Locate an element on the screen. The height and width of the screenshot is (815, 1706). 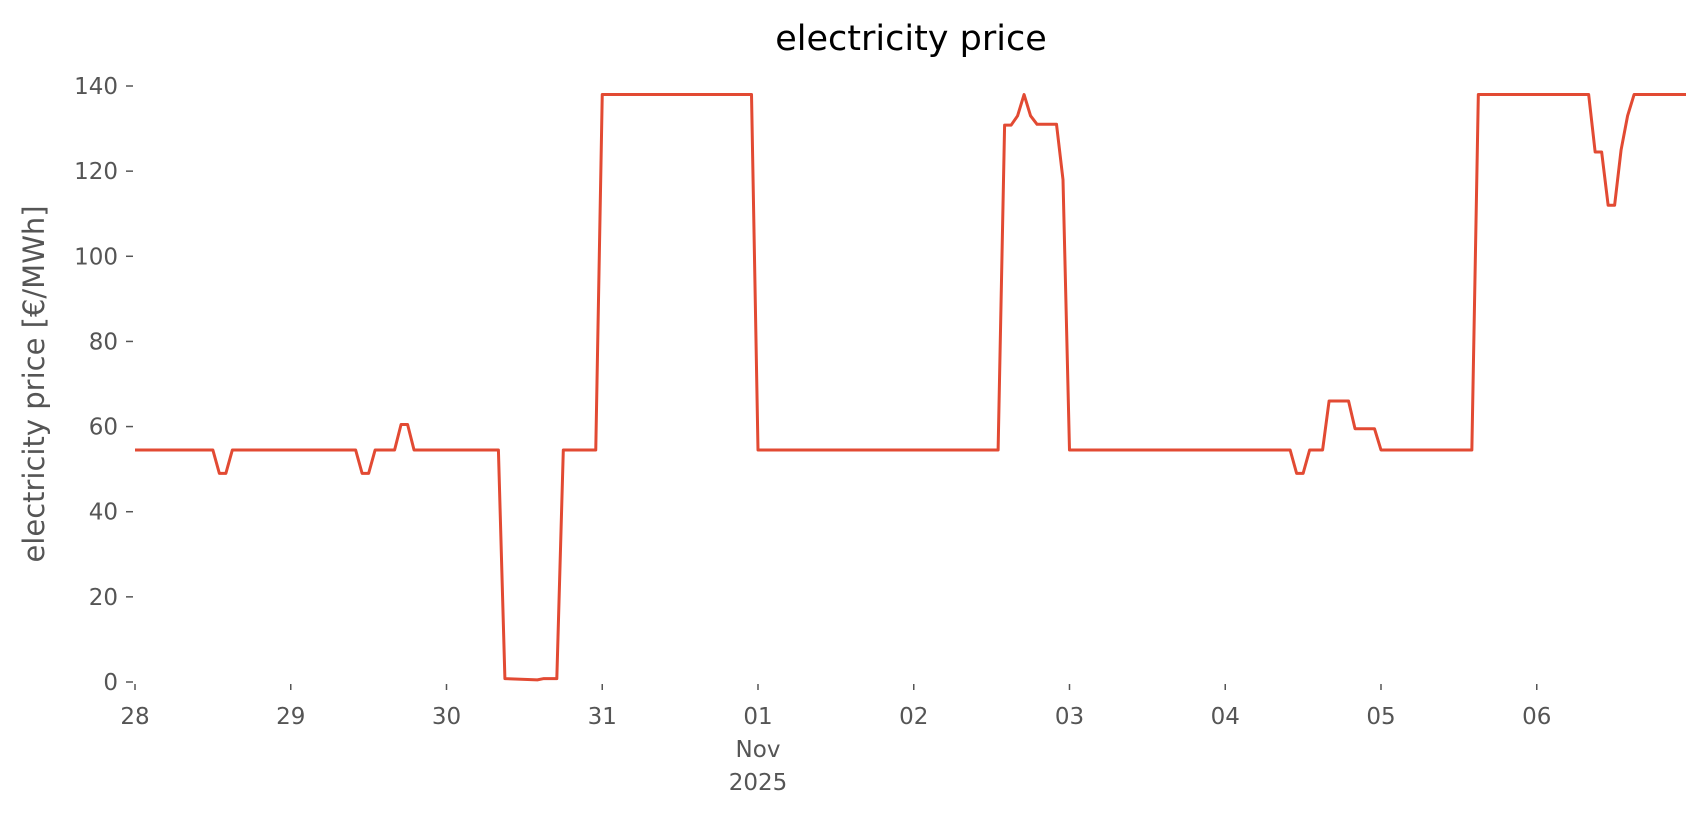
y-axis-label: electricity price [€/MWh] is located at coordinates (34, 383).